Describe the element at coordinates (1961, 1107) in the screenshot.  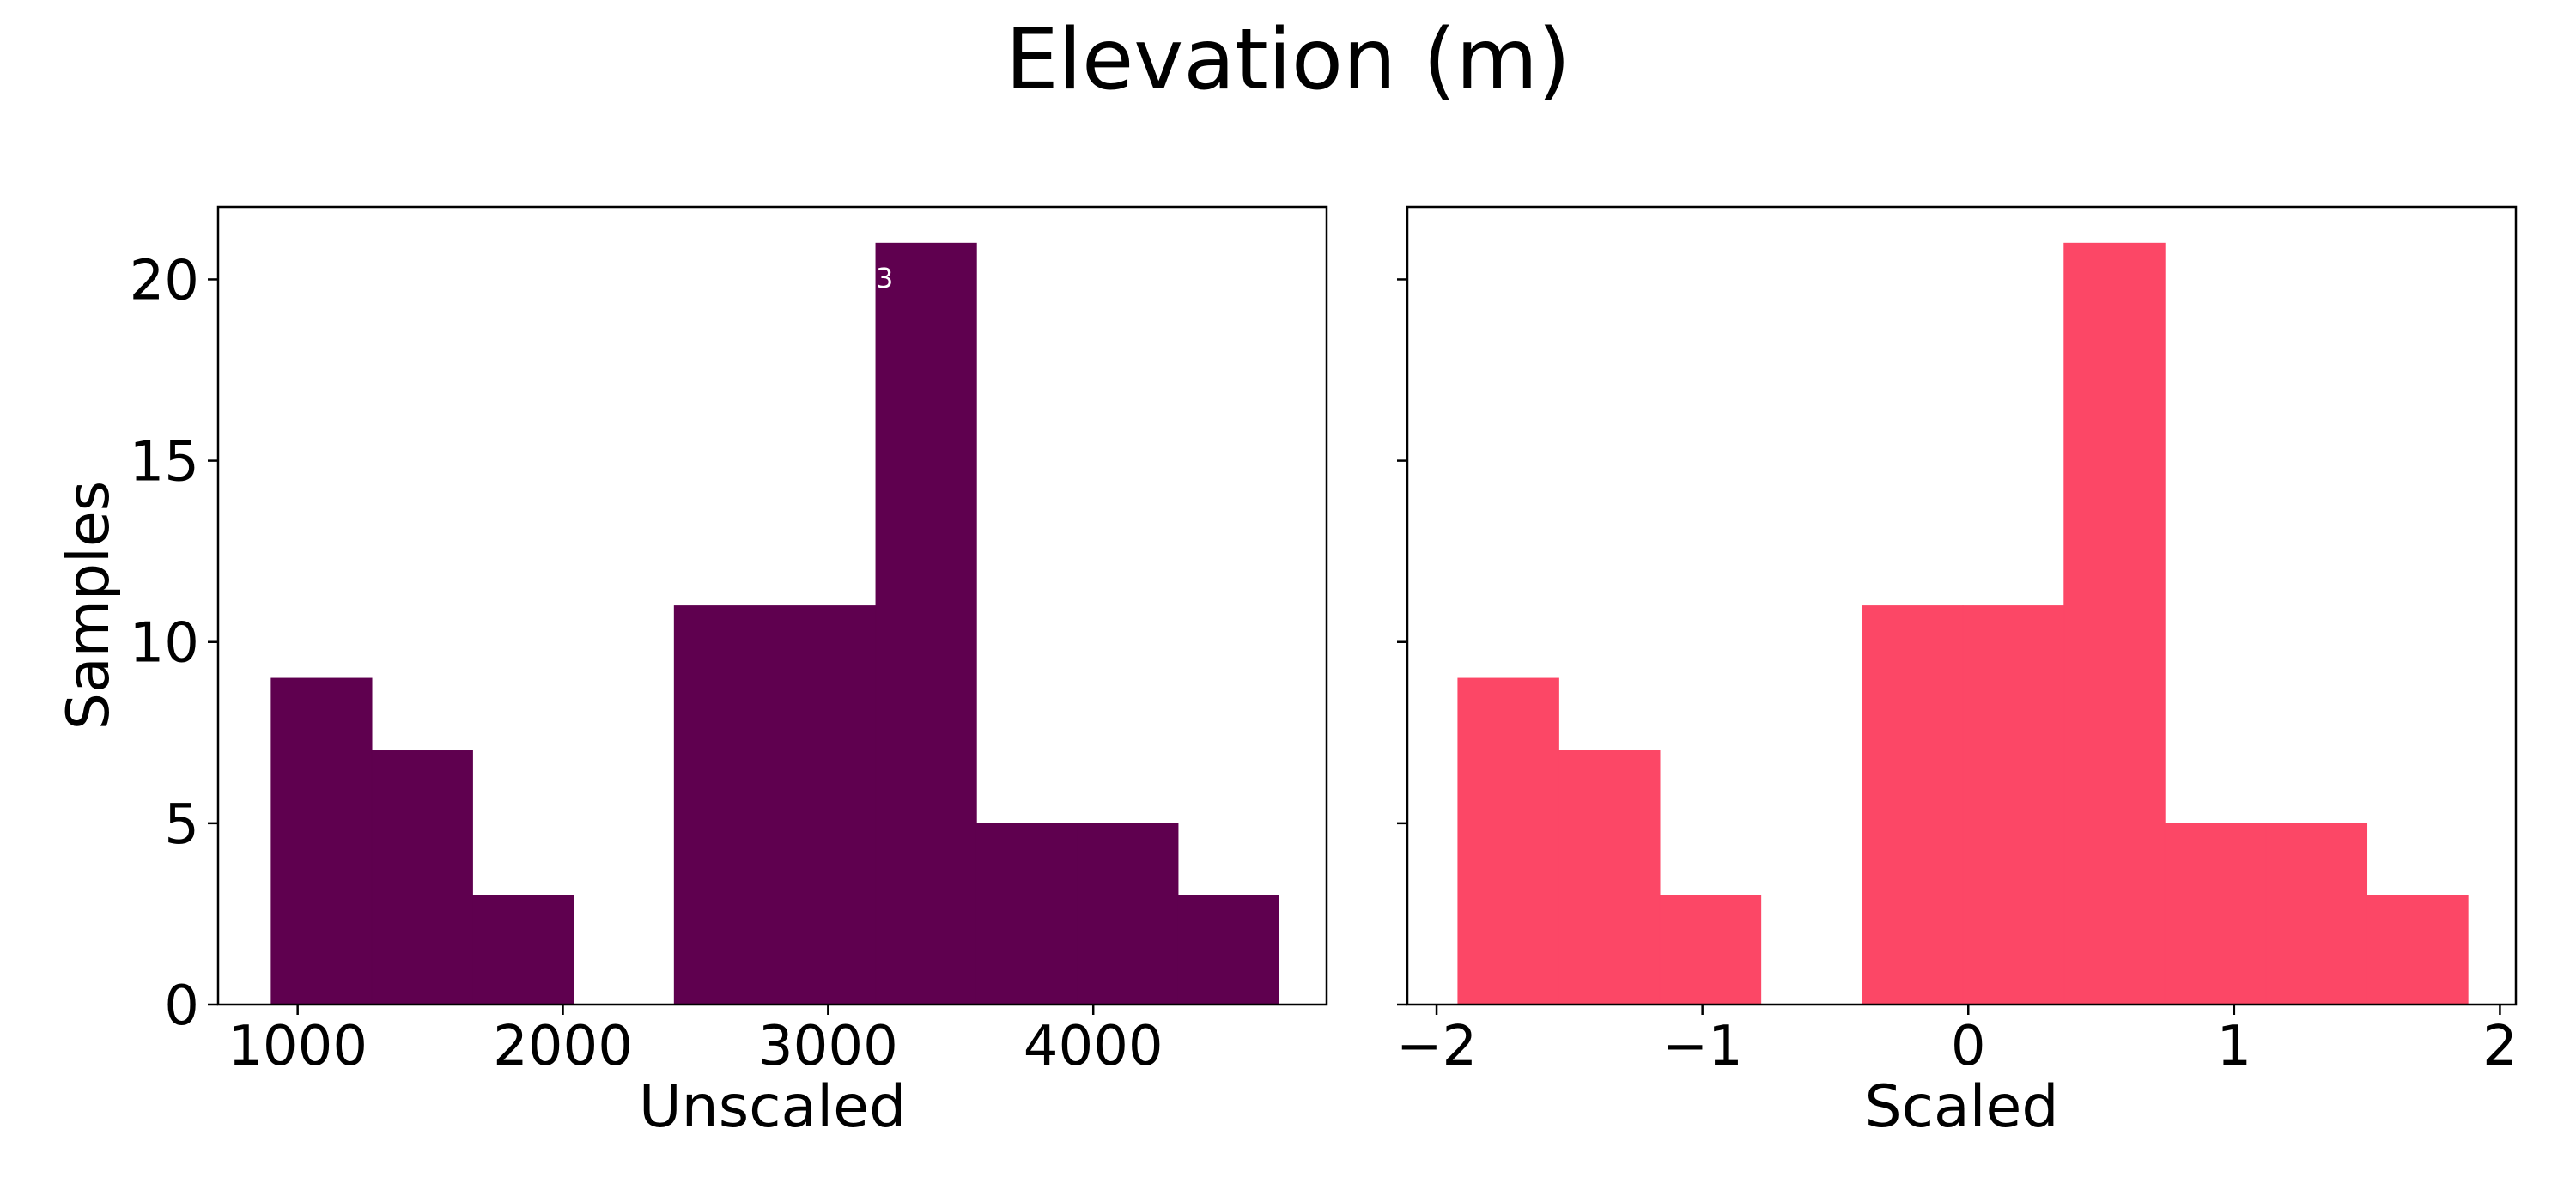
I see `x-axis-label-scaled: Scaled` at that location.